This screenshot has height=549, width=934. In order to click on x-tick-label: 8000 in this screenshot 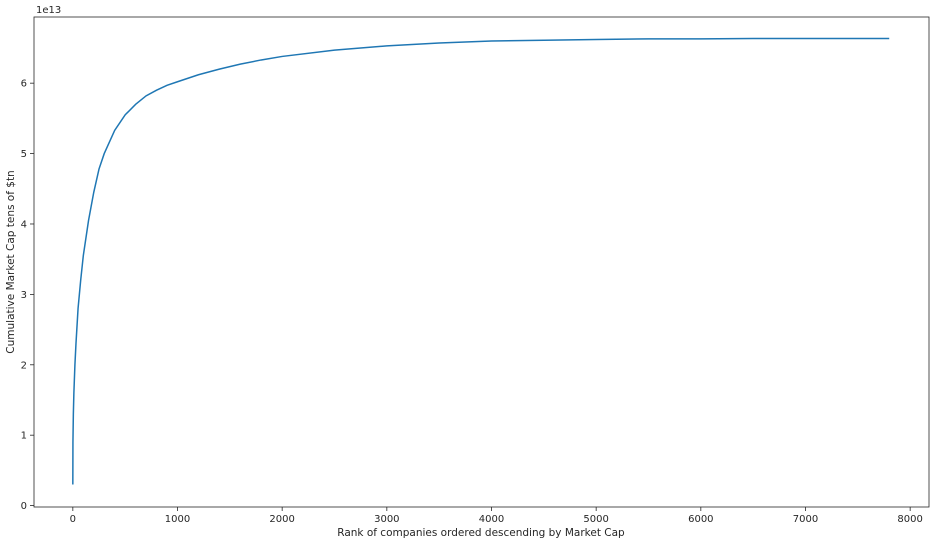, I will do `click(909, 519)`.